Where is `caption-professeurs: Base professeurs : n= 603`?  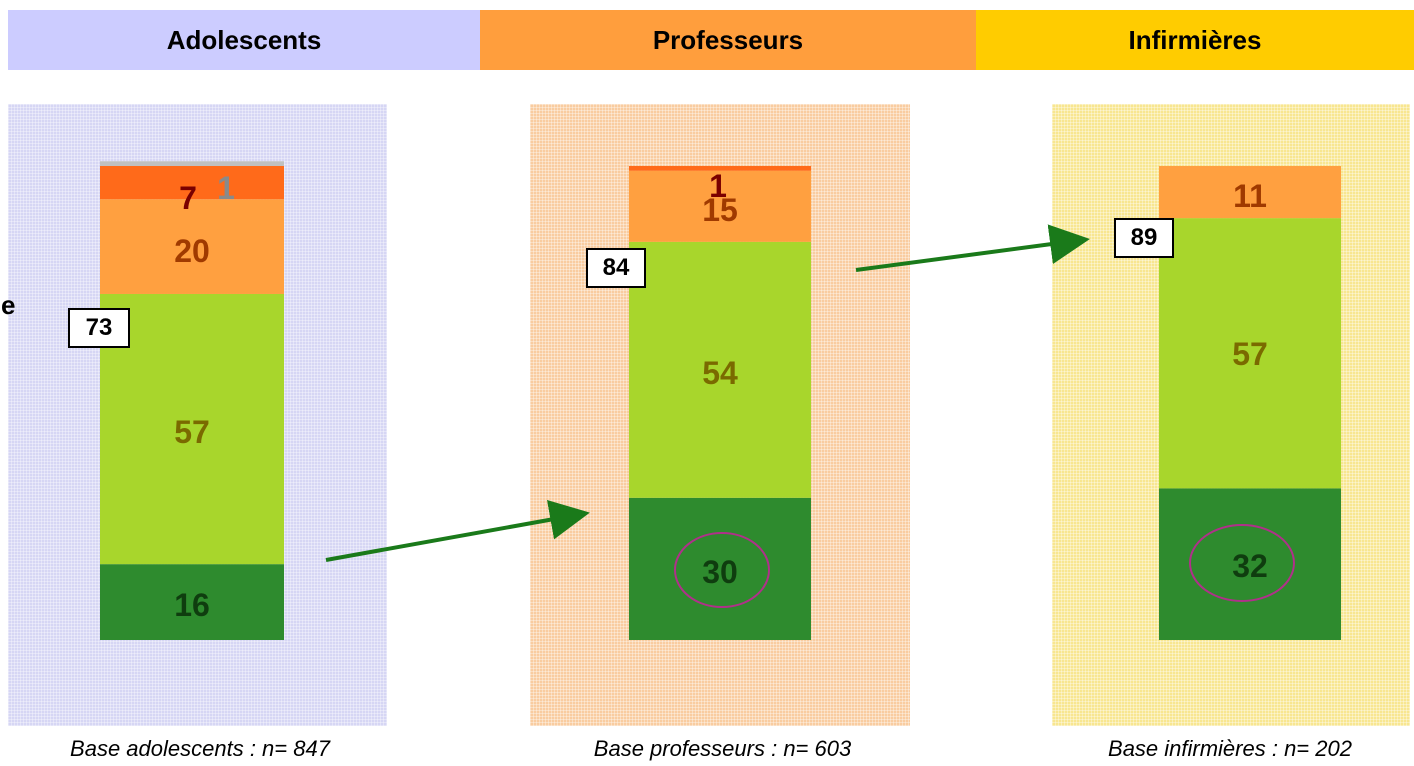 caption-professeurs: Base professeurs : n= 603 is located at coordinates (722, 748).